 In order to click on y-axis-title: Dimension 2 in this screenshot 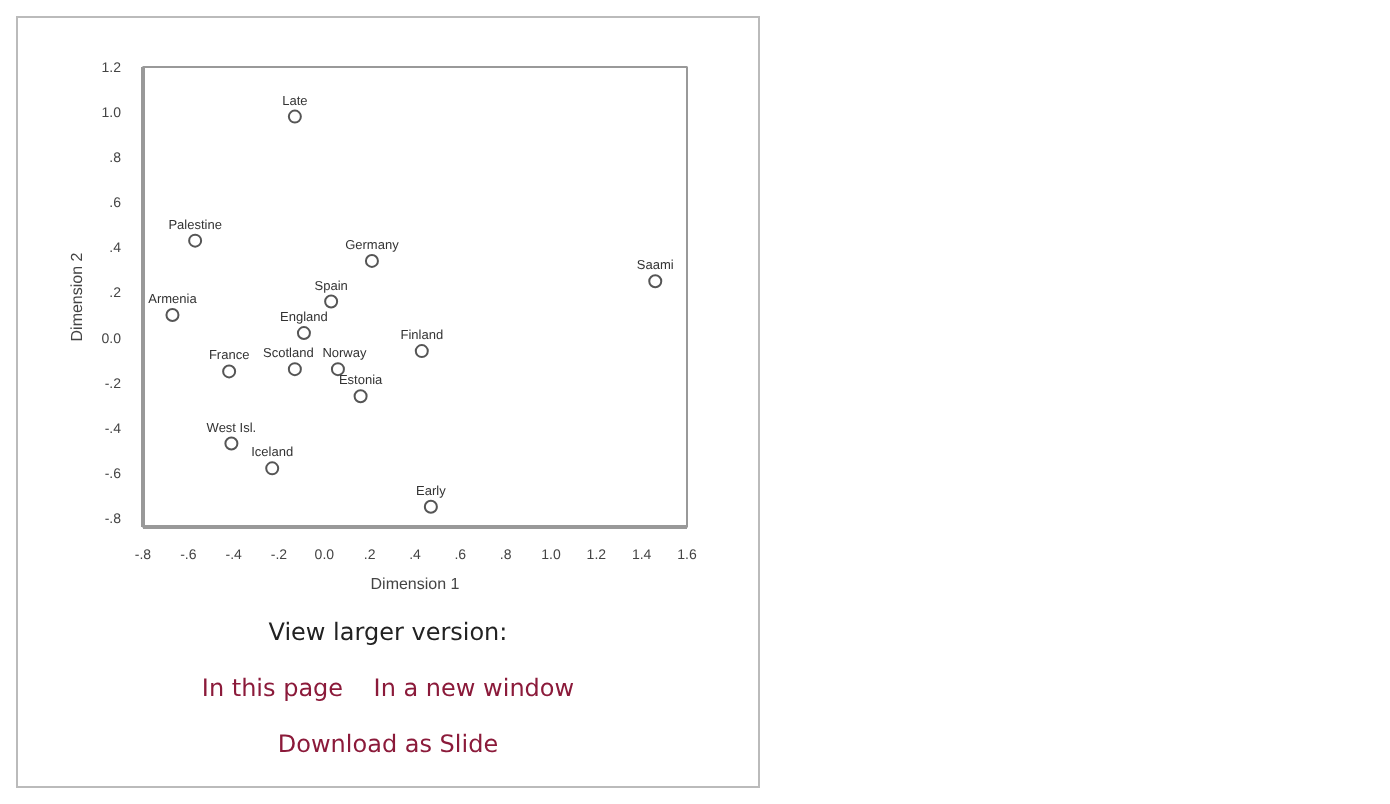, I will do `click(76, 296)`.